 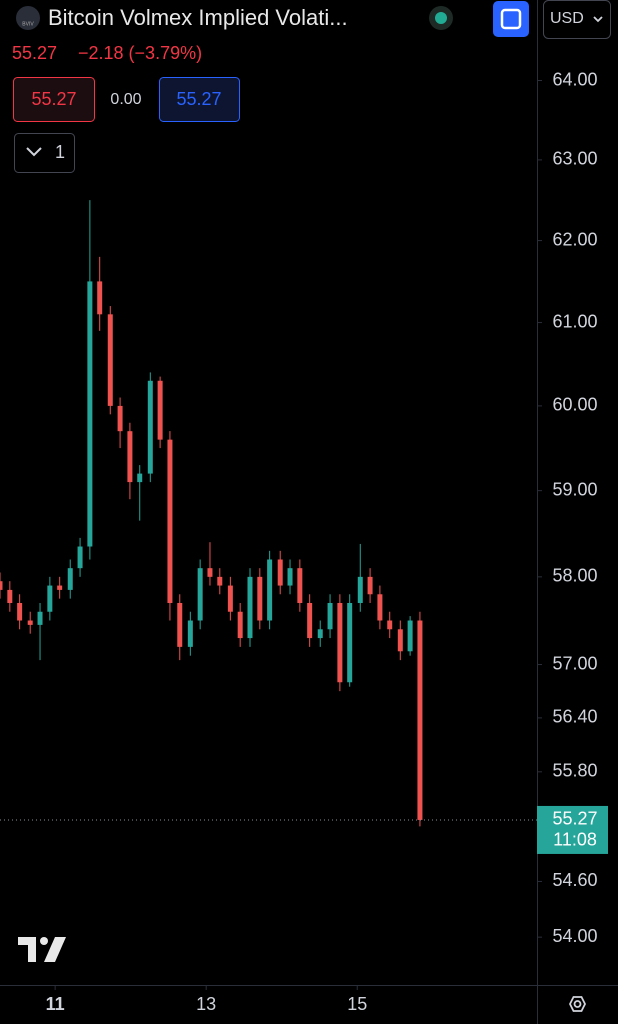 I want to click on y-tick-label: 58.00, so click(x=574, y=576).